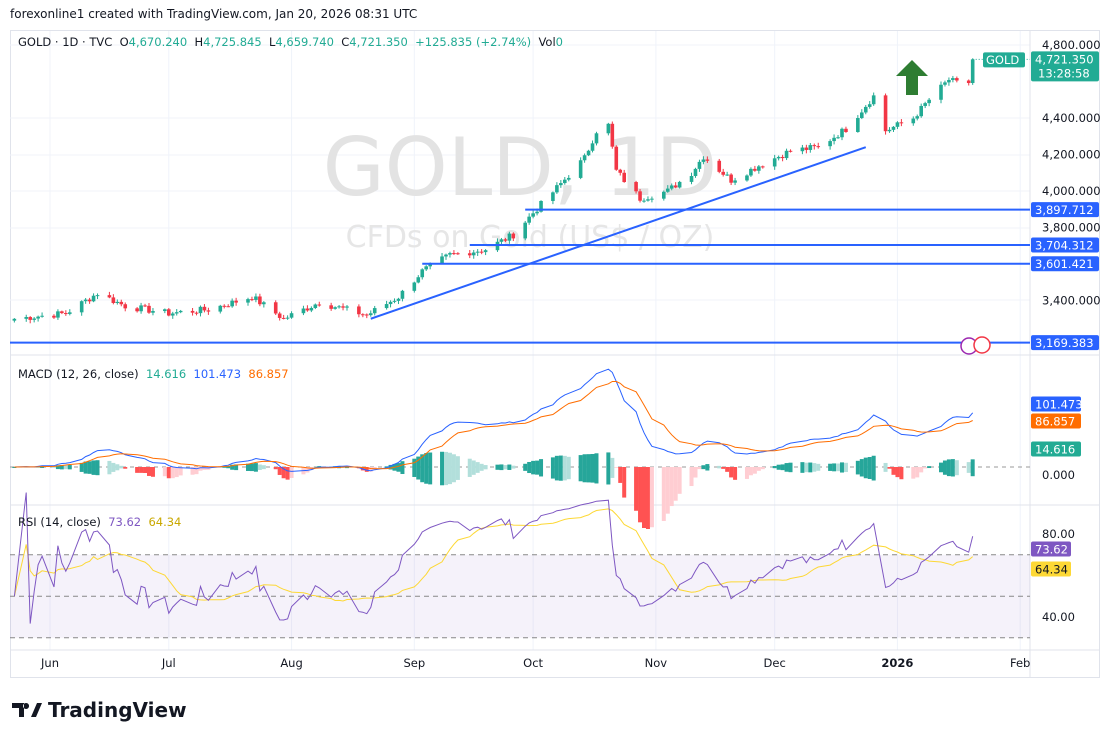 This screenshot has height=739, width=1110. I want to click on time-axis-tick: 2026, so click(897, 663).